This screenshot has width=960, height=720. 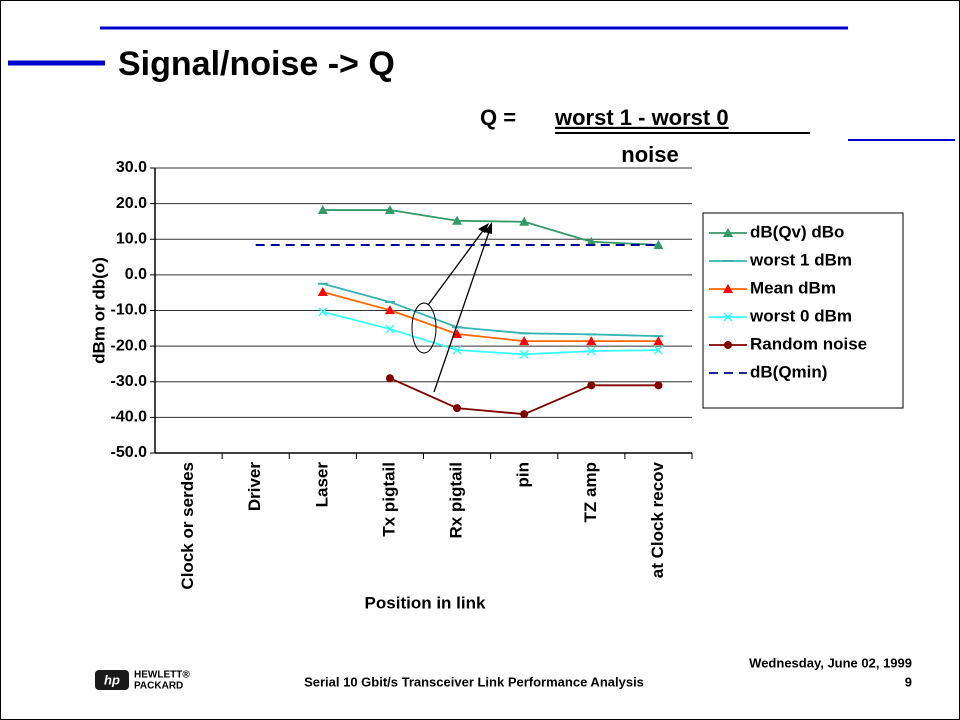 What do you see at coordinates (162, 675) in the screenshot?
I see `logo-line1: HEWLETT®` at bounding box center [162, 675].